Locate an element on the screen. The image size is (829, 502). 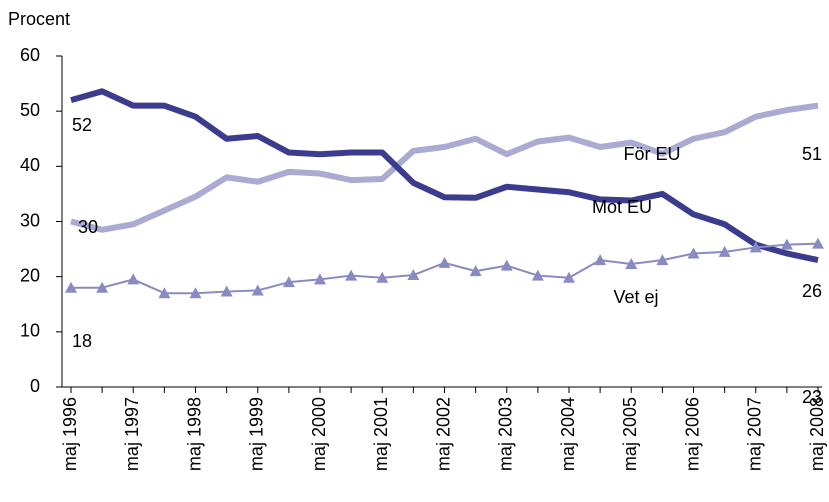
x-tick-label: maj 2007 is located at coordinates (755, 434).